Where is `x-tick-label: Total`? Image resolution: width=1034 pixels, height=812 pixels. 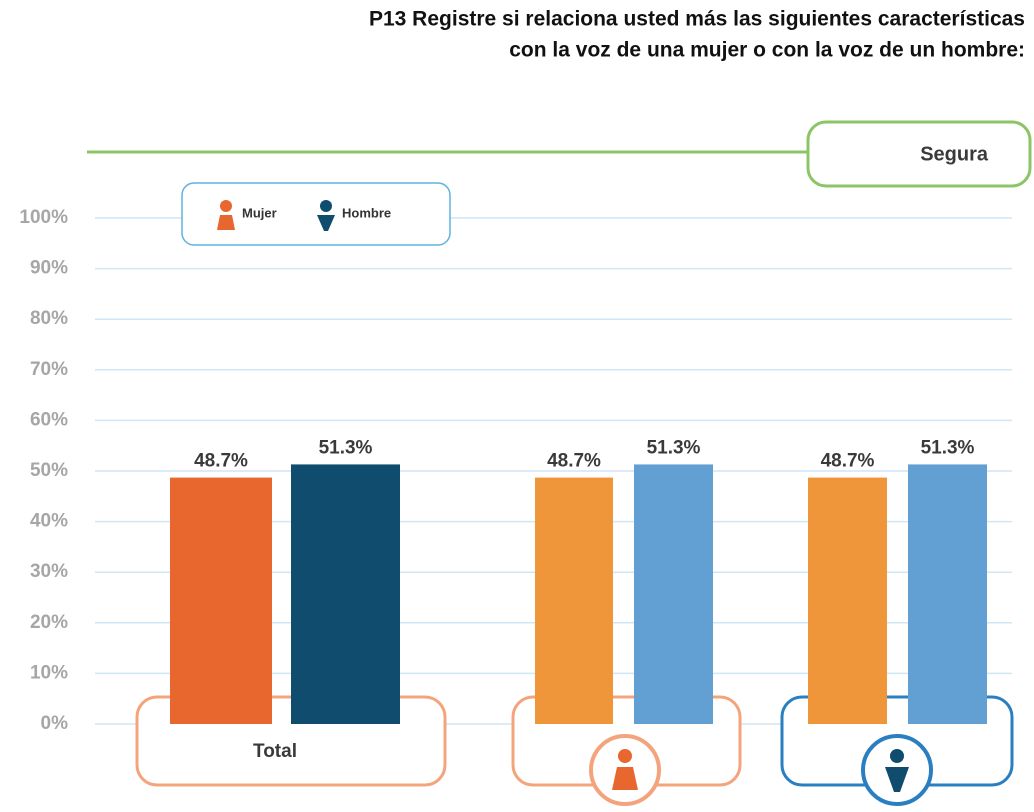
x-tick-label: Total is located at coordinates (275, 751).